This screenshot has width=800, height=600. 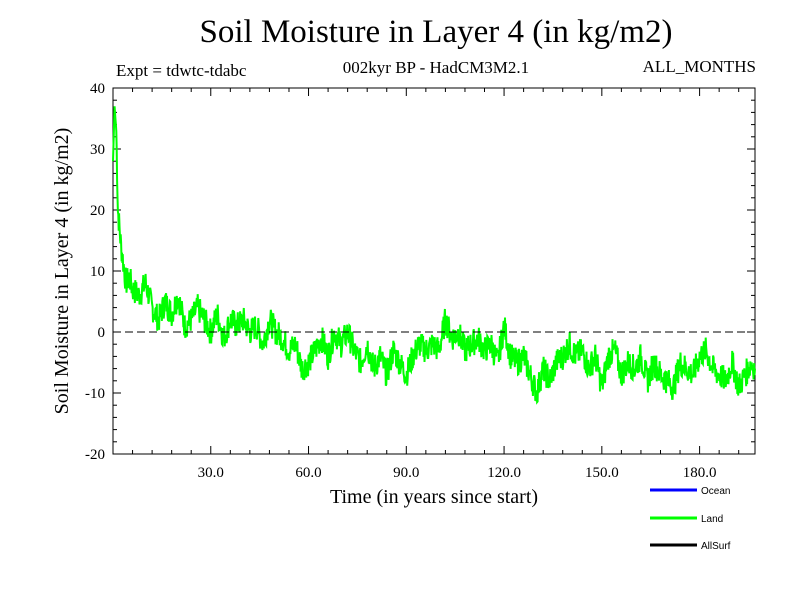 I want to click on x-axis-title: Time (in years since start), so click(x=434, y=497).